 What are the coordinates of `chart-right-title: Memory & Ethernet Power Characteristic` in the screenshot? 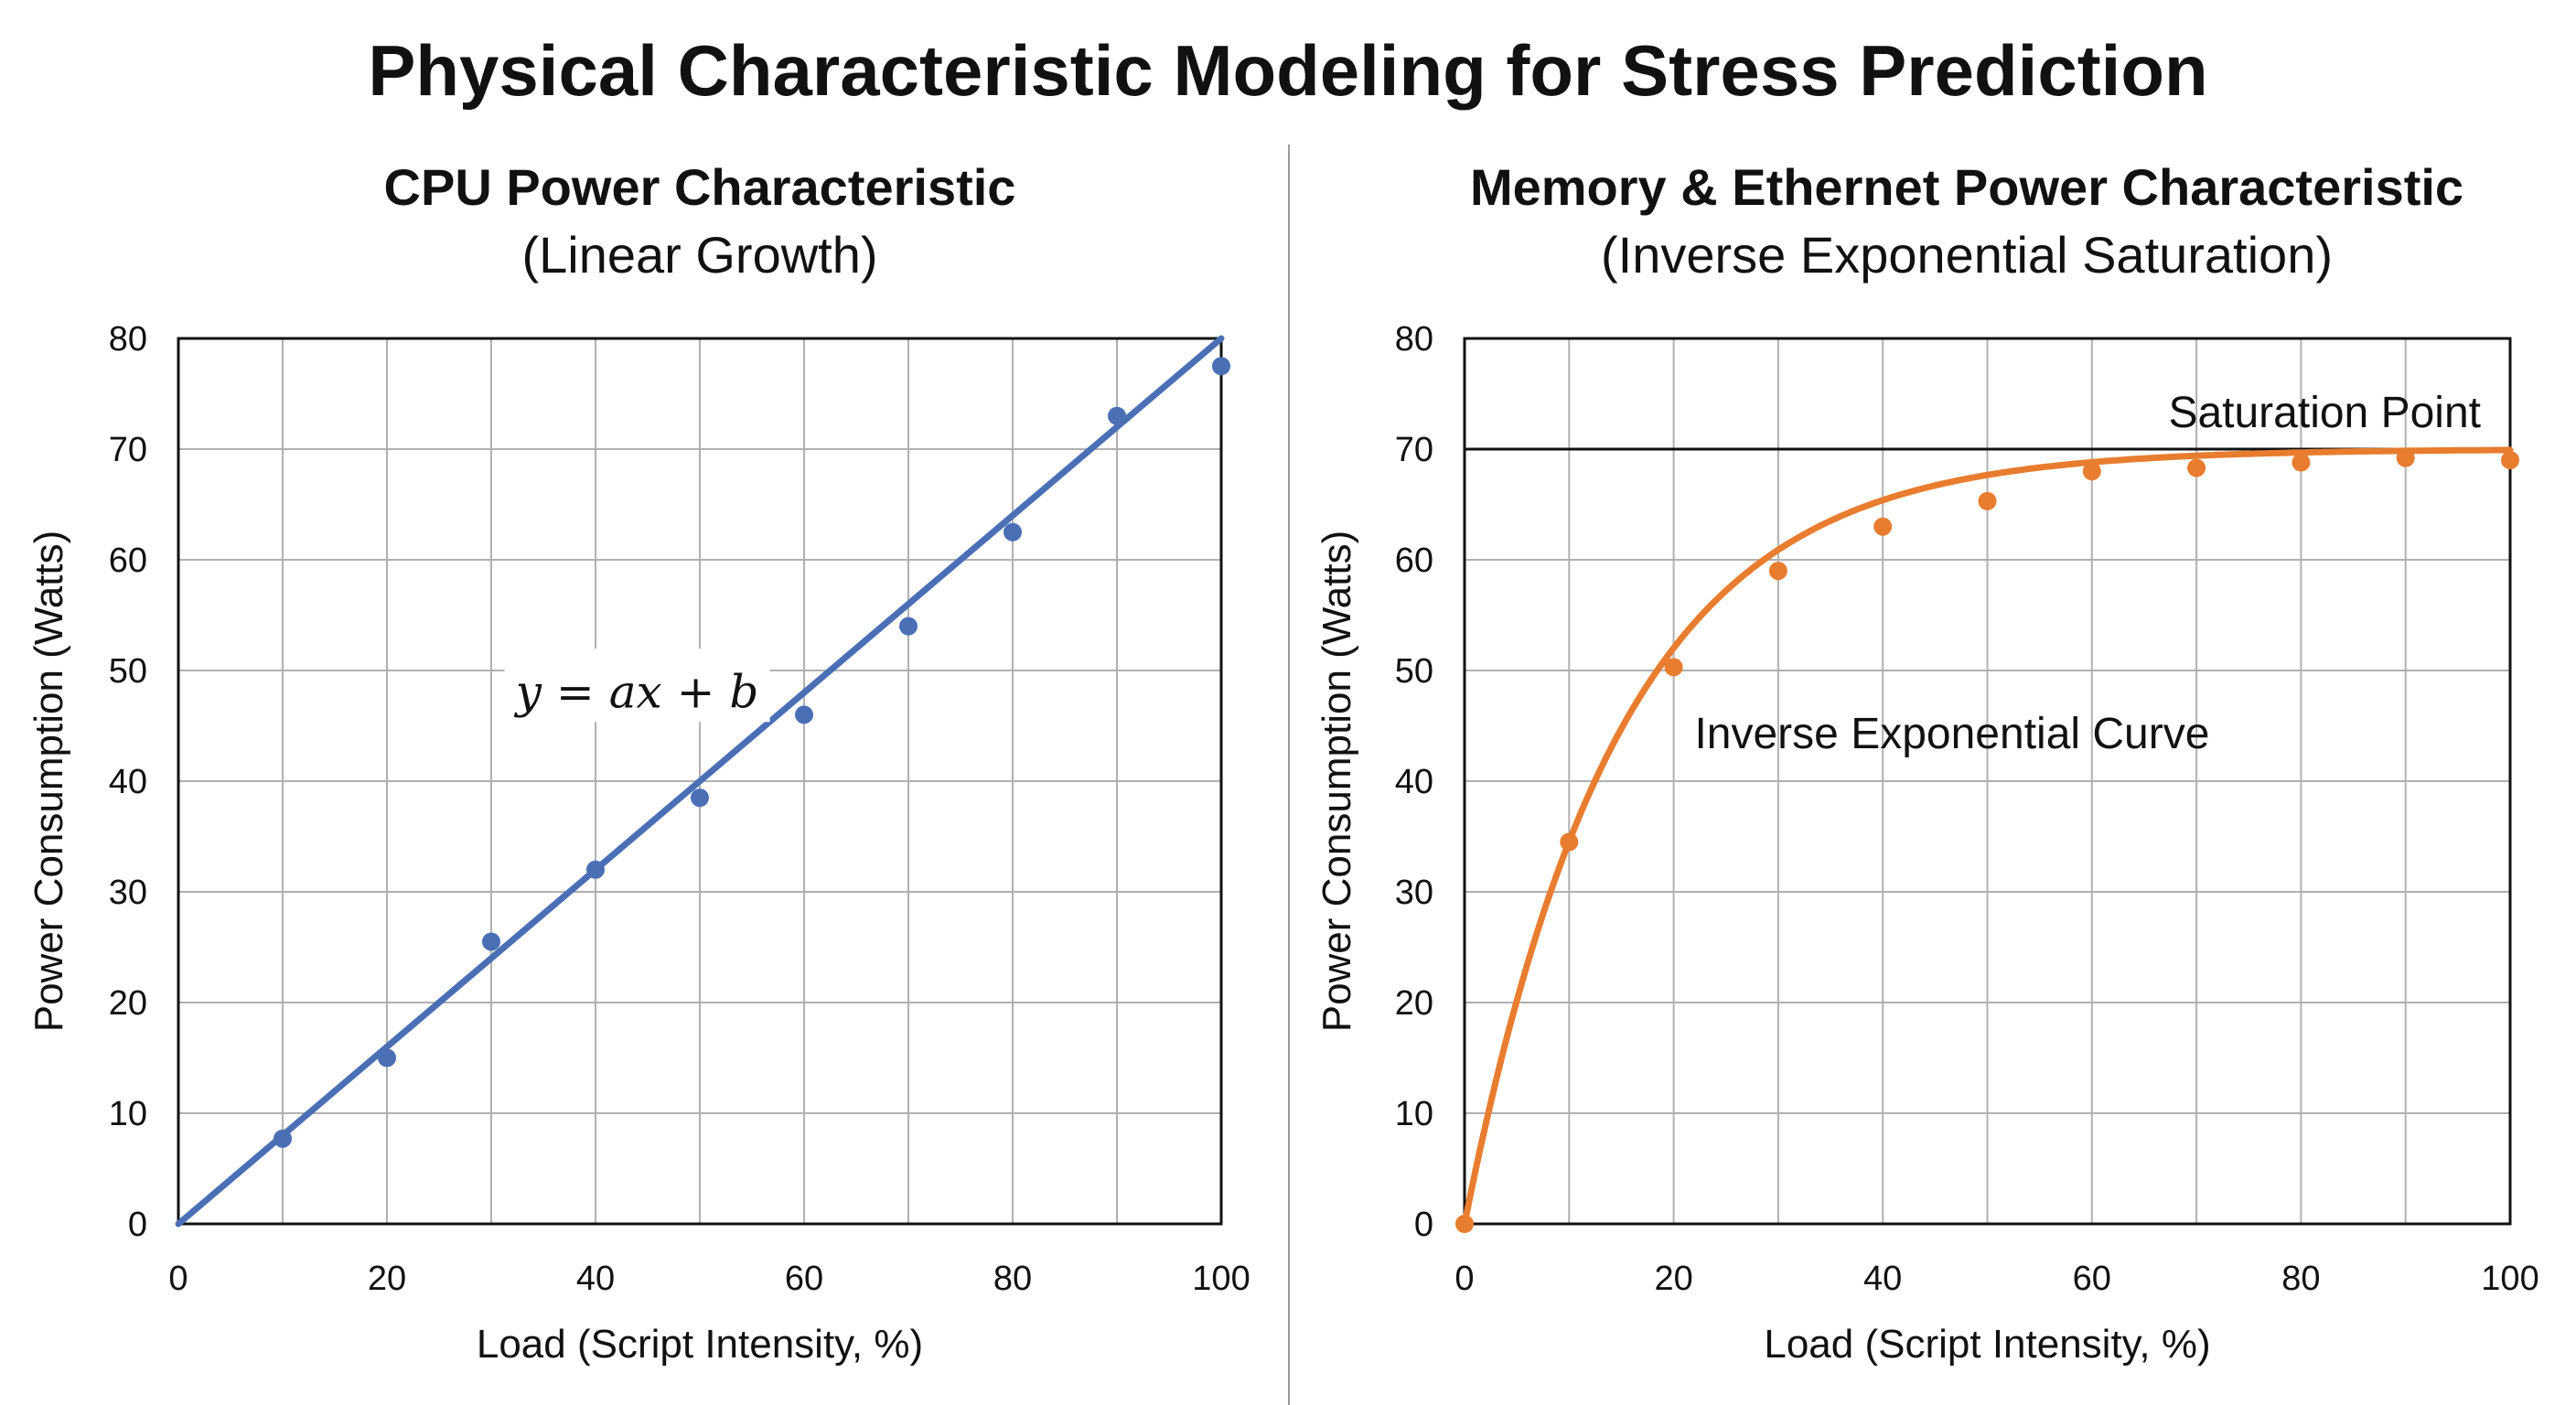 It's located at (1966, 187).